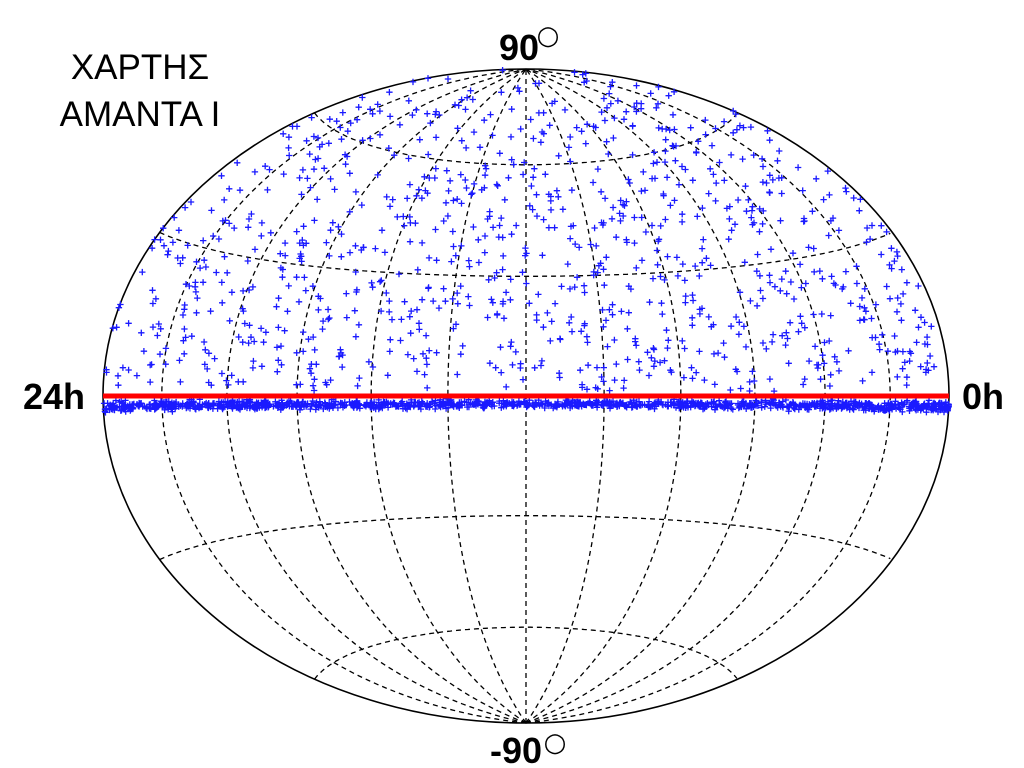 The width and height of the screenshot is (1024, 768). What do you see at coordinates (140, 67) in the screenshot?
I see `map-title-line-1: ΧΑΡΤΗΣ` at bounding box center [140, 67].